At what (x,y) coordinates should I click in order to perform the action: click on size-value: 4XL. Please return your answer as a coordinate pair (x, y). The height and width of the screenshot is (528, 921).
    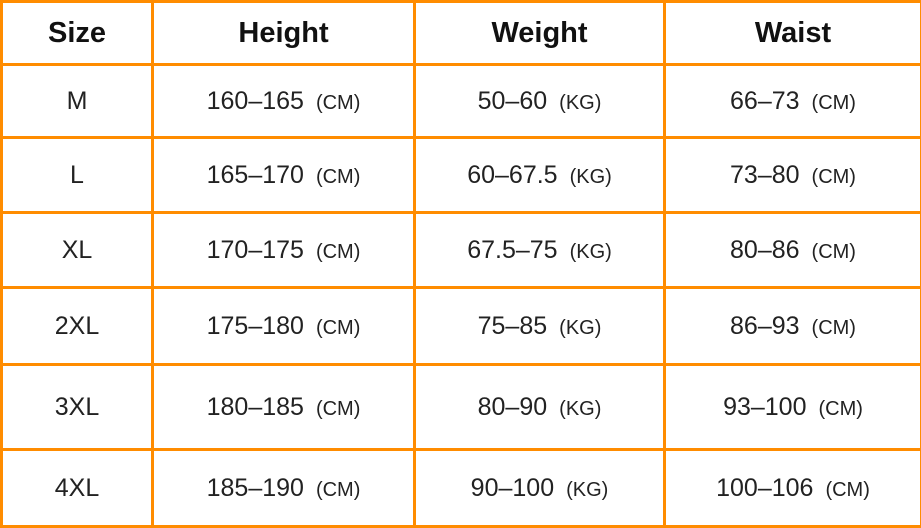
    Looking at the image, I should click on (77, 487).